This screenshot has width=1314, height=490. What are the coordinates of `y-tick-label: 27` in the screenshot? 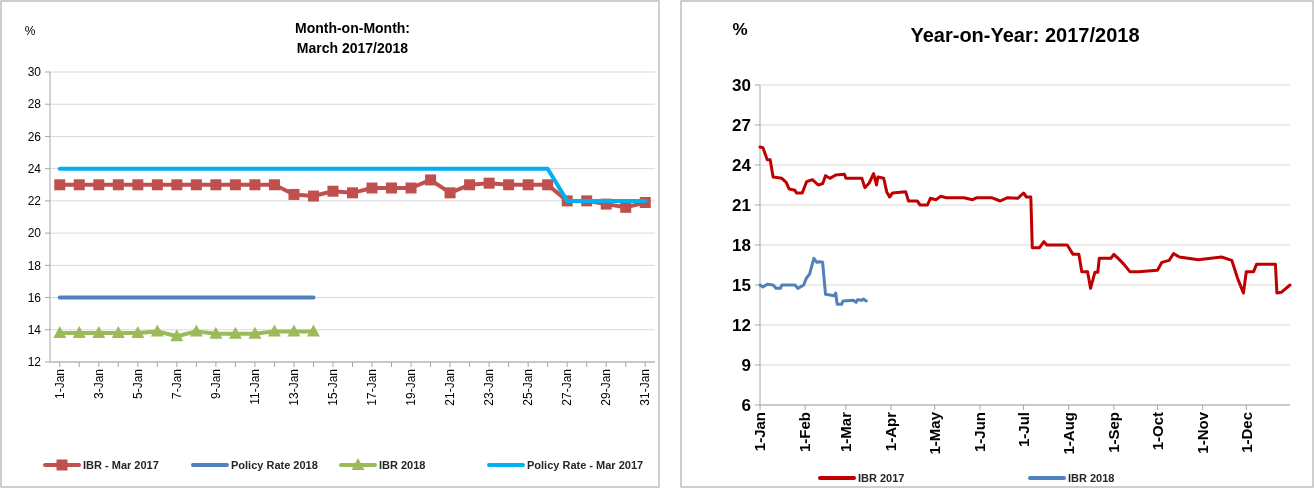 It's located at (741, 125).